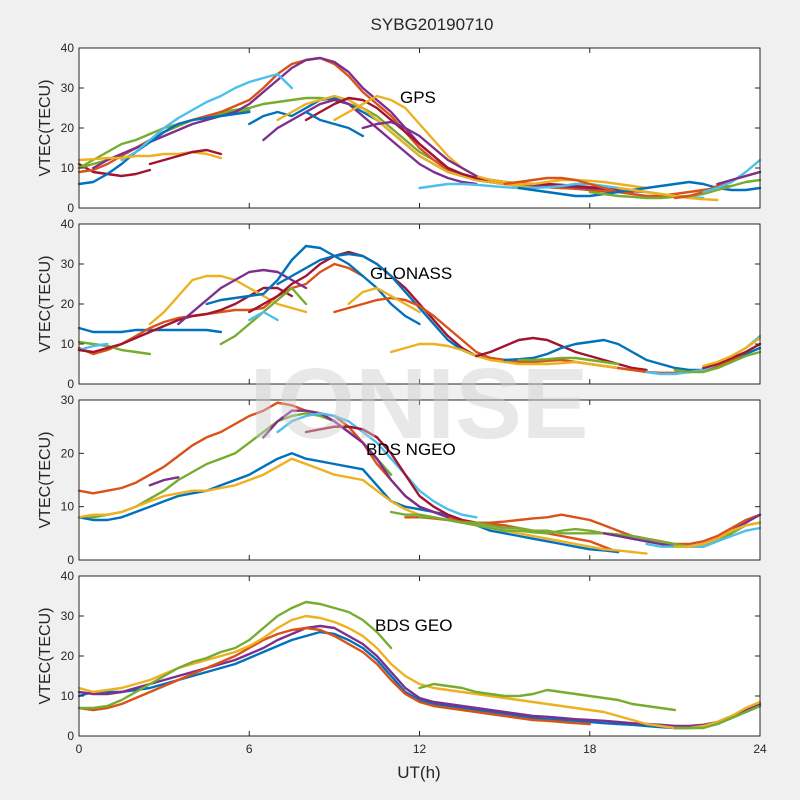 The image size is (800, 800). What do you see at coordinates (418, 772) in the screenshot?
I see `x-axis-label: UT(h)` at bounding box center [418, 772].